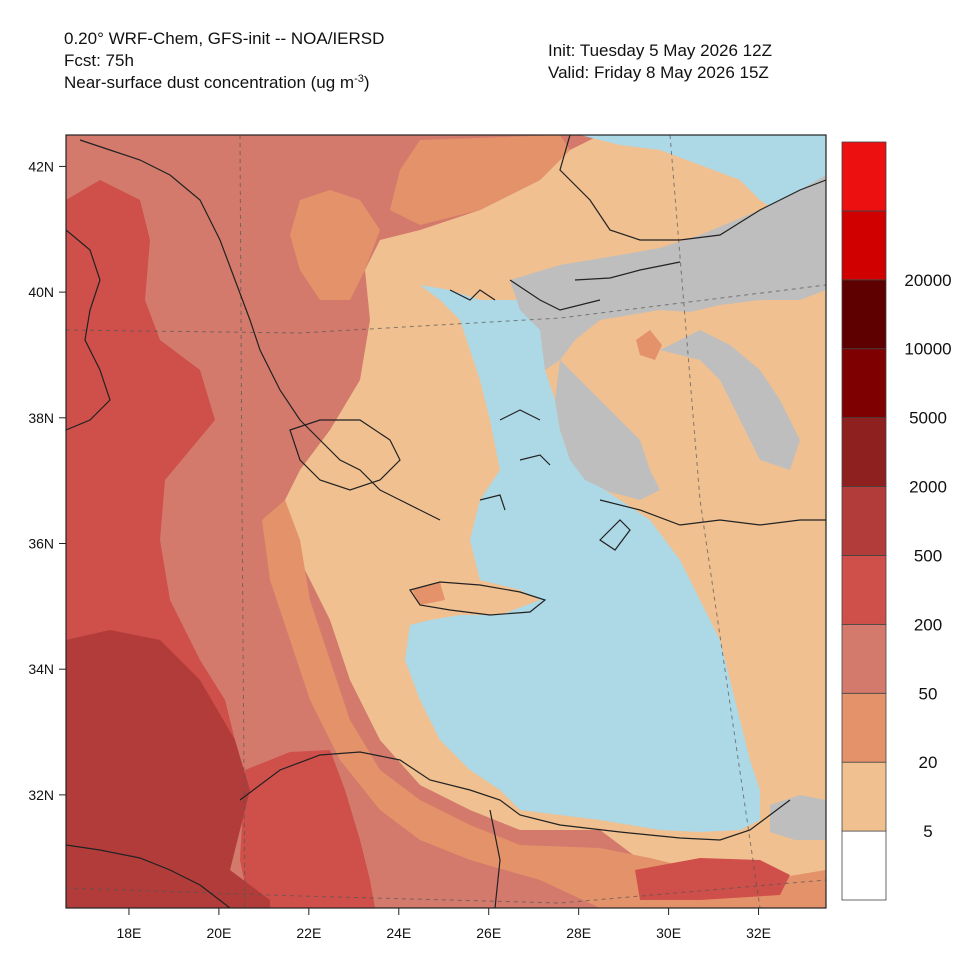 This screenshot has width=960, height=954. What do you see at coordinates (649, 345) in the screenshot?
I see `dust-field-20-turkey` at bounding box center [649, 345].